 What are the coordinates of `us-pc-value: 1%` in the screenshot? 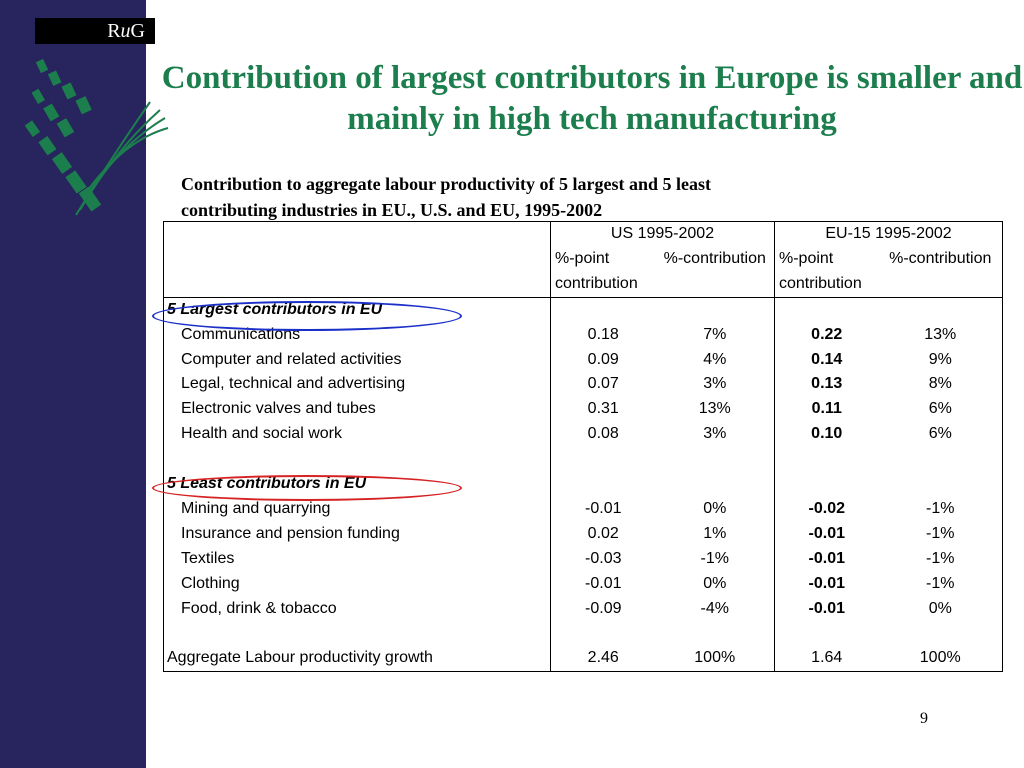 It's located at (715, 534).